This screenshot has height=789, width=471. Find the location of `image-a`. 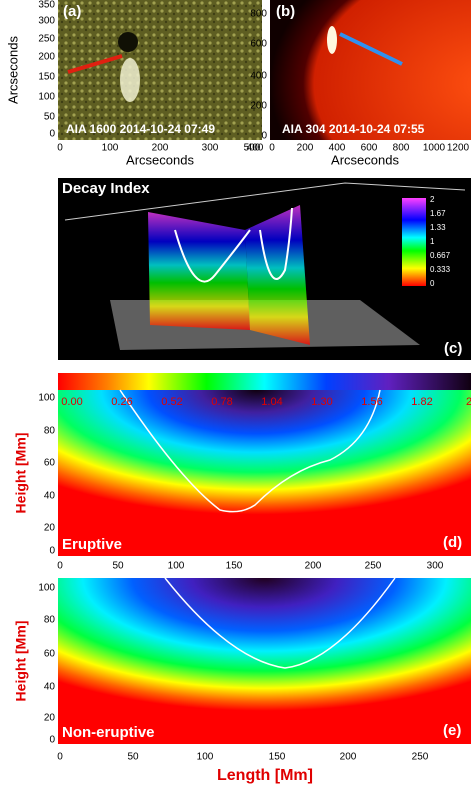

image-a is located at coordinates (160, 70).